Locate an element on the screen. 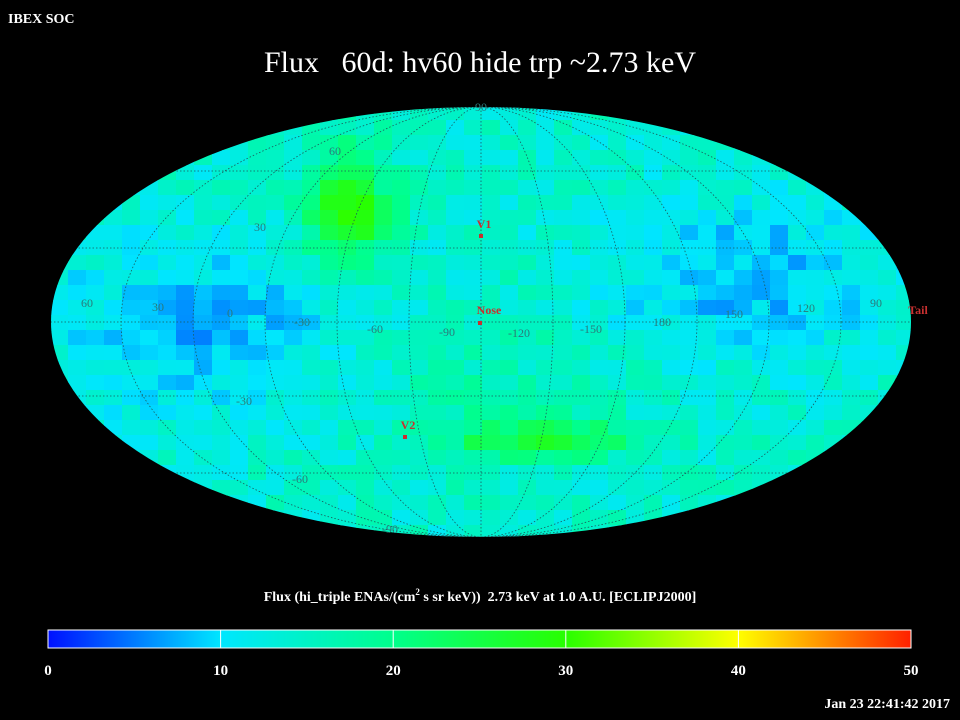  grid-label: 30 is located at coordinates (260, 227).